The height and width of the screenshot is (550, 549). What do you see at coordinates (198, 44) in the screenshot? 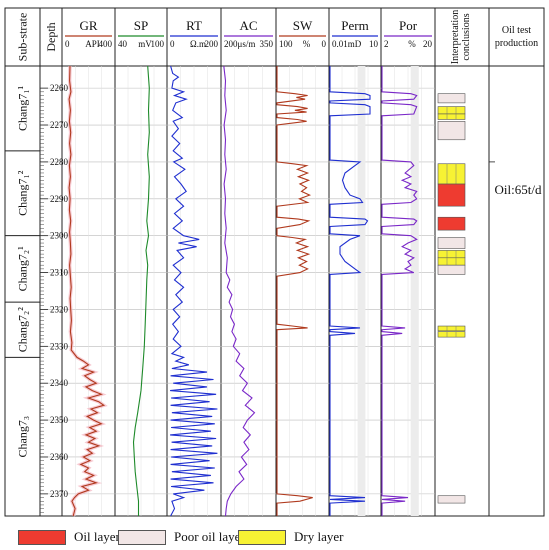
I see `track-unit: Ω.m` at bounding box center [198, 44].